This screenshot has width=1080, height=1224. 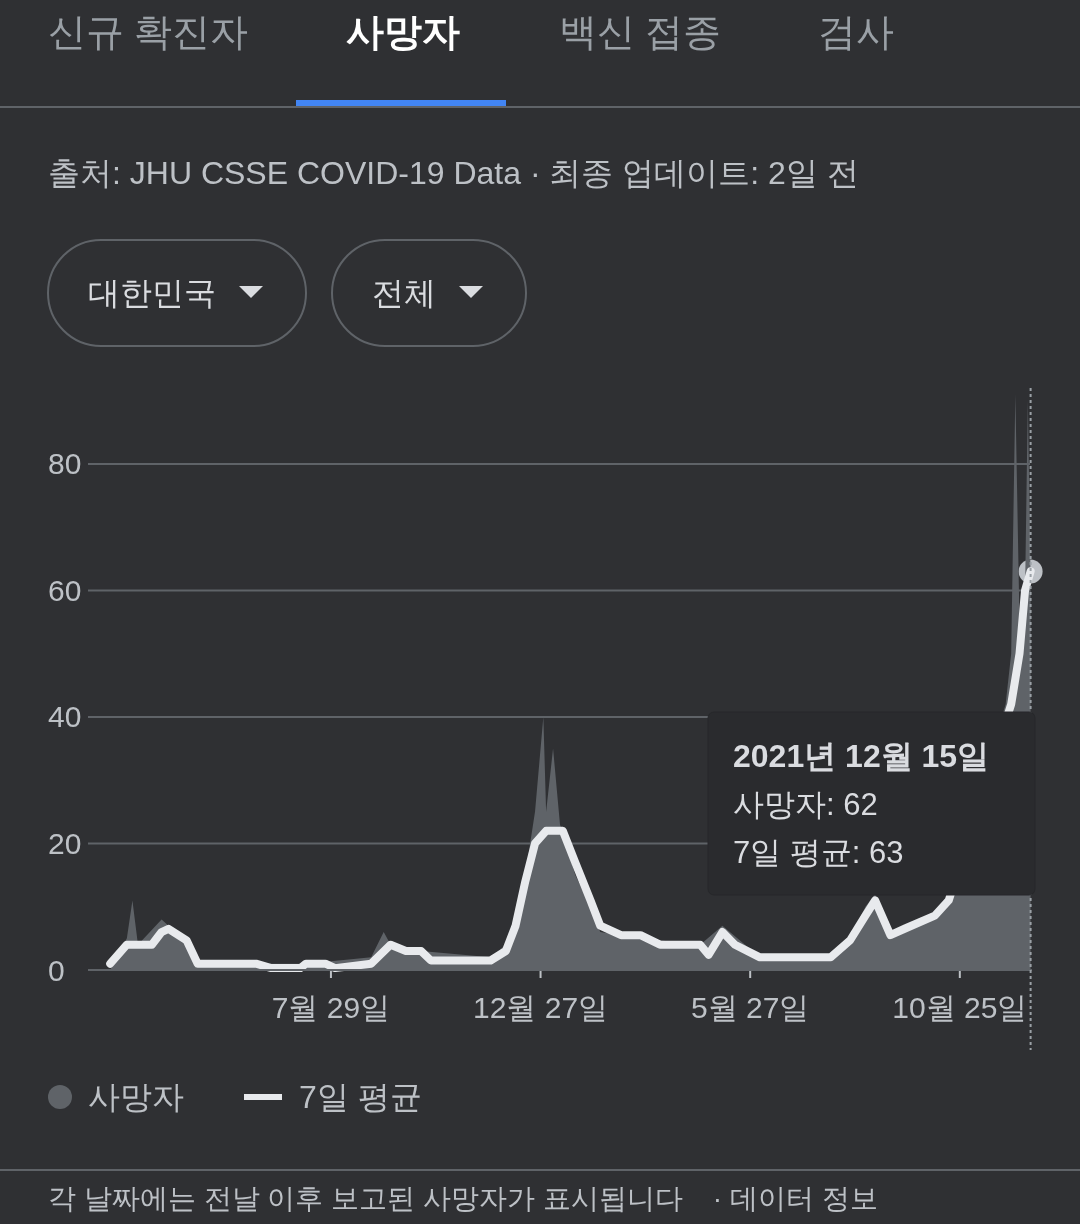 I want to click on legend-label: 7일 평균, so click(x=360, y=1097).